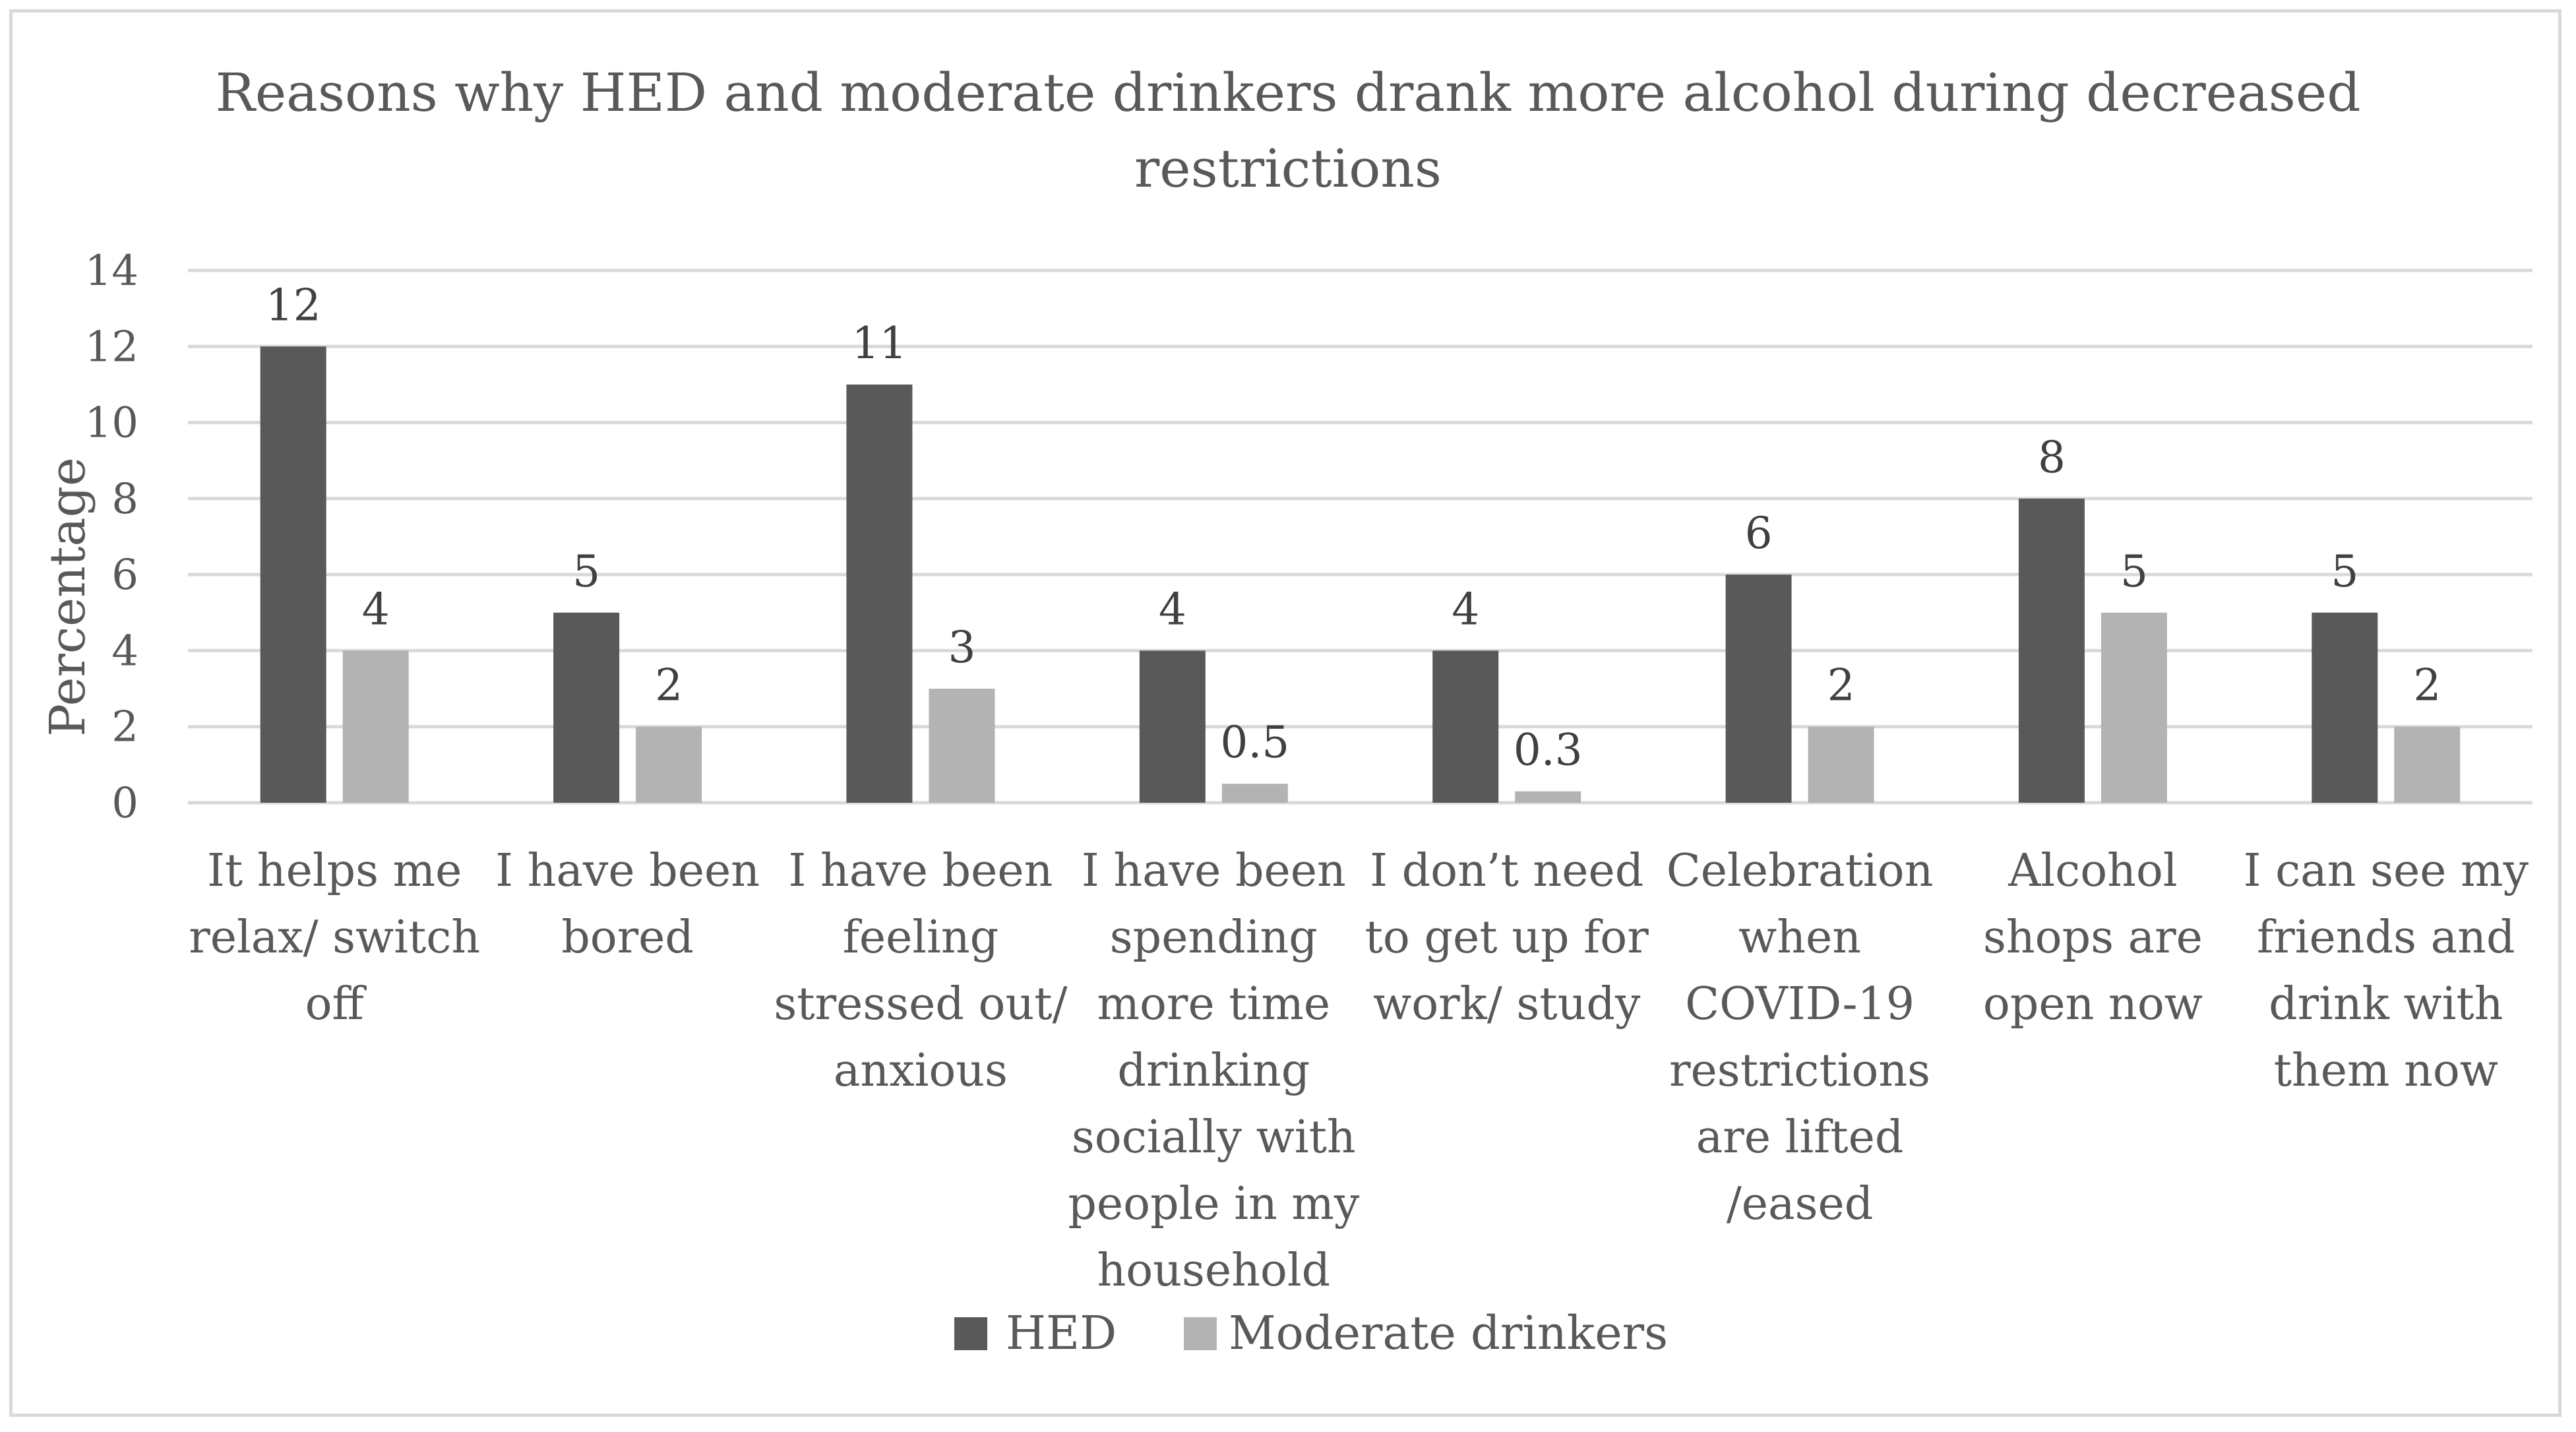  I want to click on category-label-line: socially with, so click(1214, 1137).